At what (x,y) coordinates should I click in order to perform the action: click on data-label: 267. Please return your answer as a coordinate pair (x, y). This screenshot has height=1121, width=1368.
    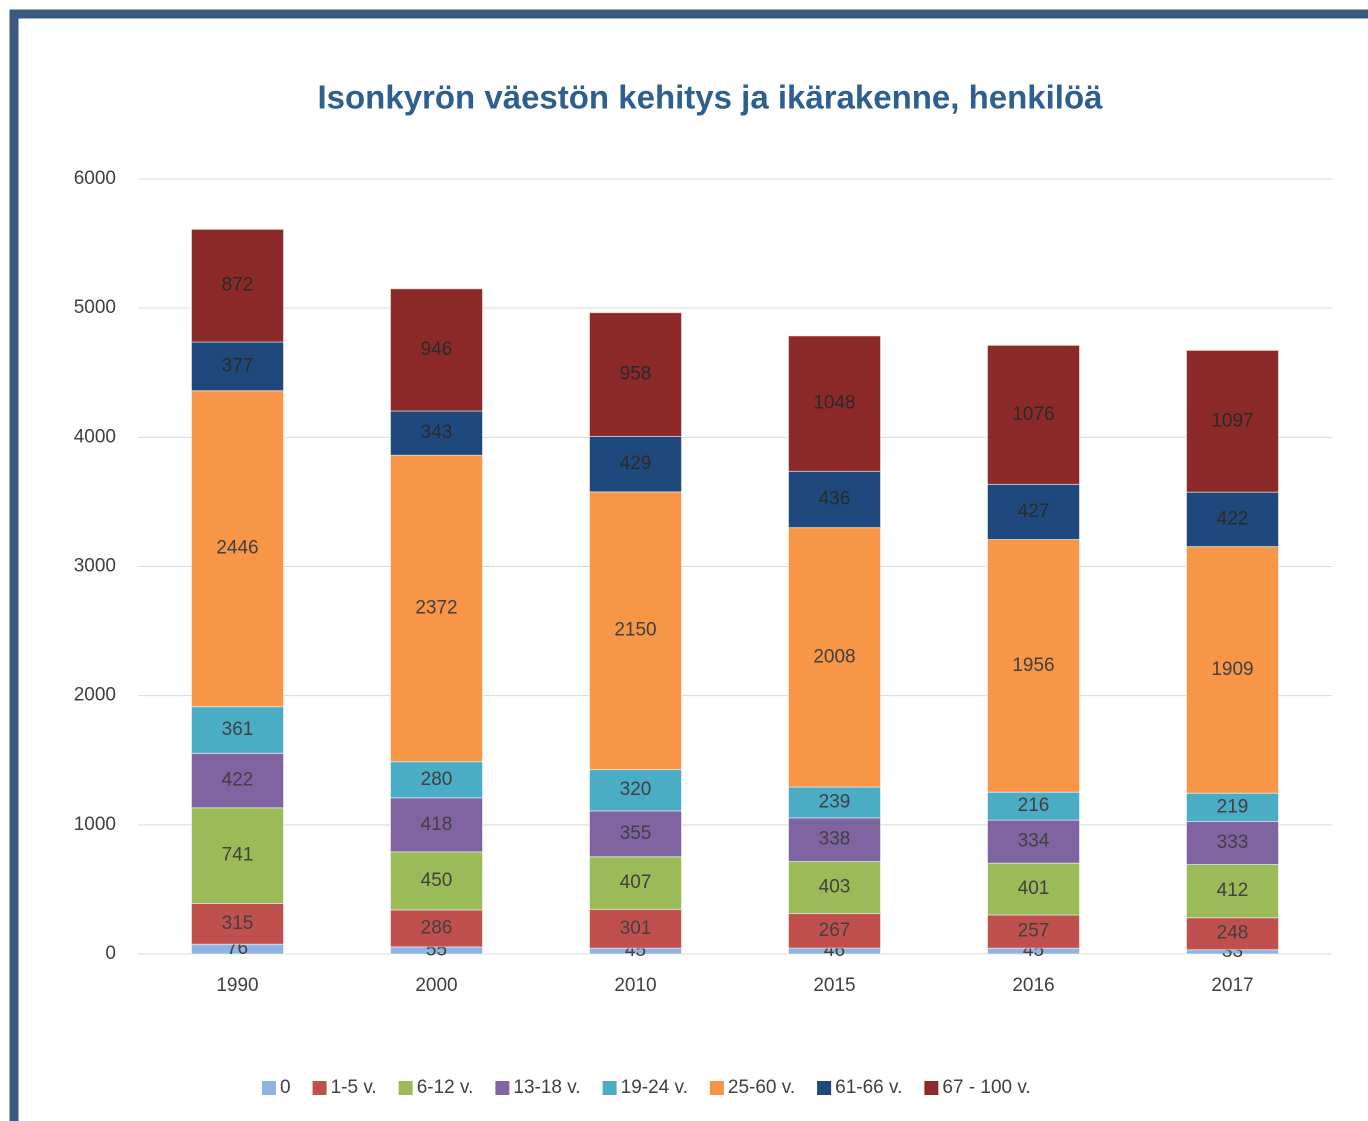
    Looking at the image, I should click on (835, 930).